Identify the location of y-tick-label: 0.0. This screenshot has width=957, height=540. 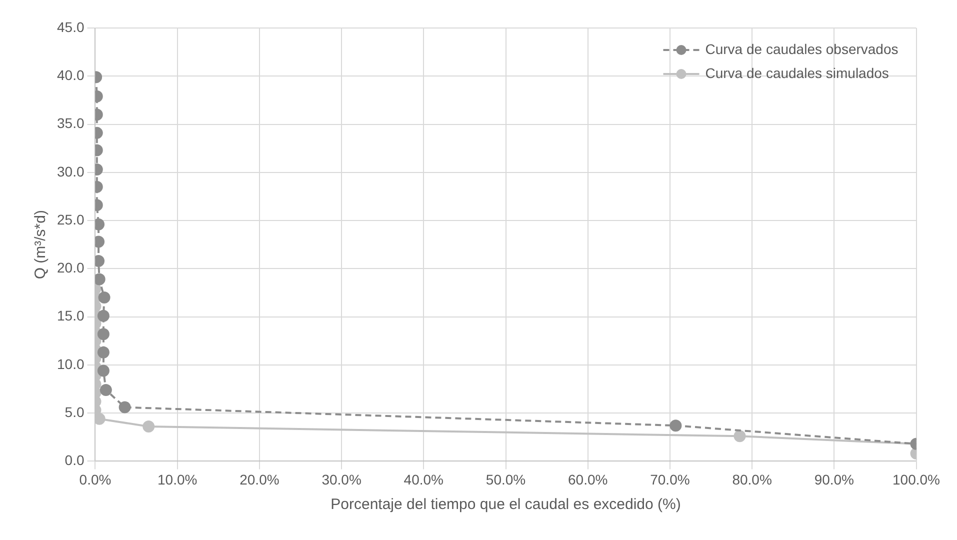
(74, 460).